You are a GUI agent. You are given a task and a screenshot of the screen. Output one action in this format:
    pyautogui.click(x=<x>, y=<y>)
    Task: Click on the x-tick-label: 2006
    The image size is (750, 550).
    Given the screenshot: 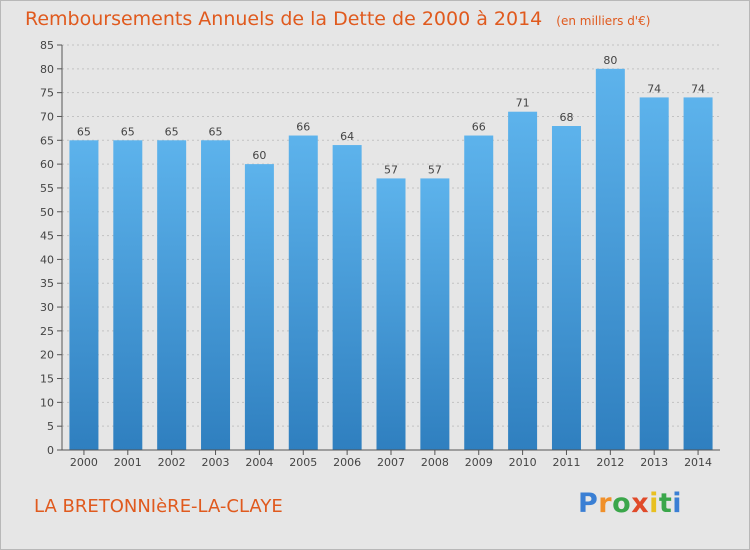 What is the action you would take?
    pyautogui.click(x=347, y=462)
    